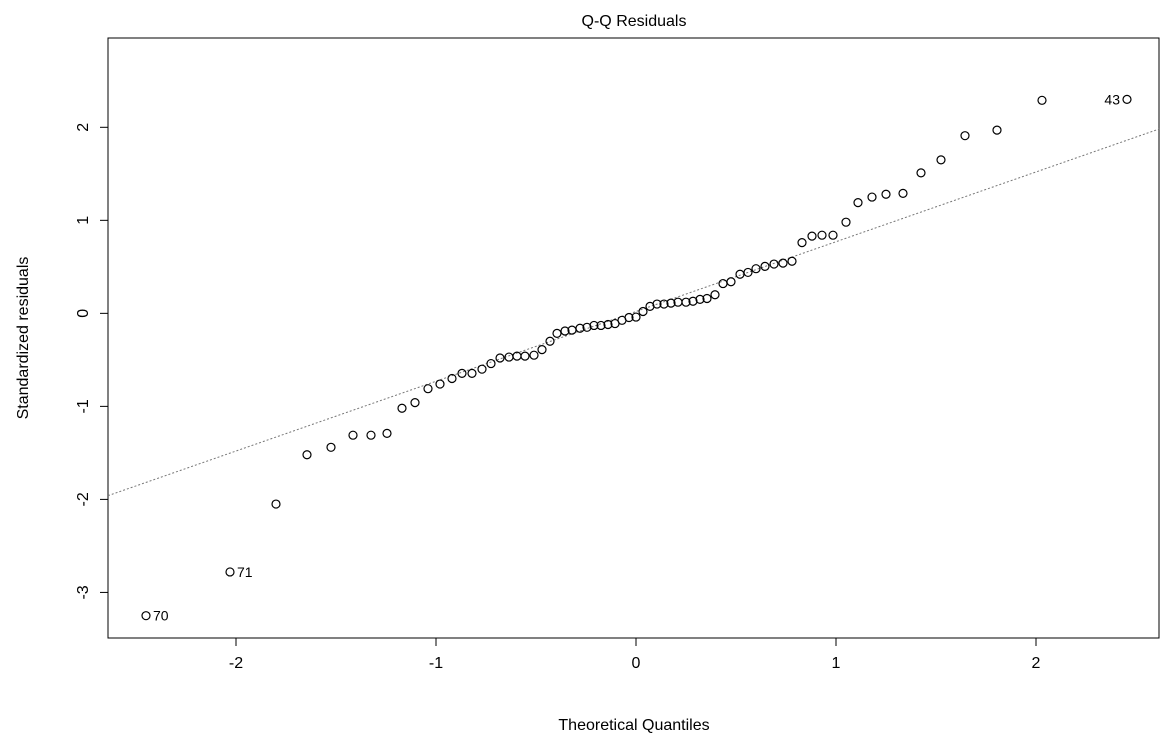 This screenshot has height=742, width=1160. I want to click on point-label: 43, so click(1112, 99).